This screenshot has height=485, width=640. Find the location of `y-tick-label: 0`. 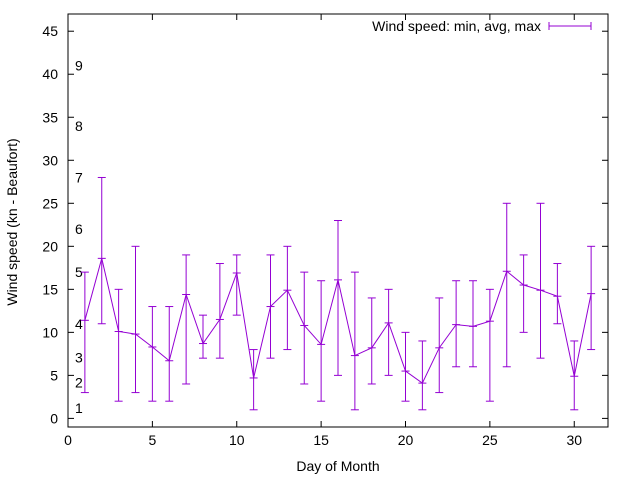

y-tick-label: 0 is located at coordinates (54, 418).